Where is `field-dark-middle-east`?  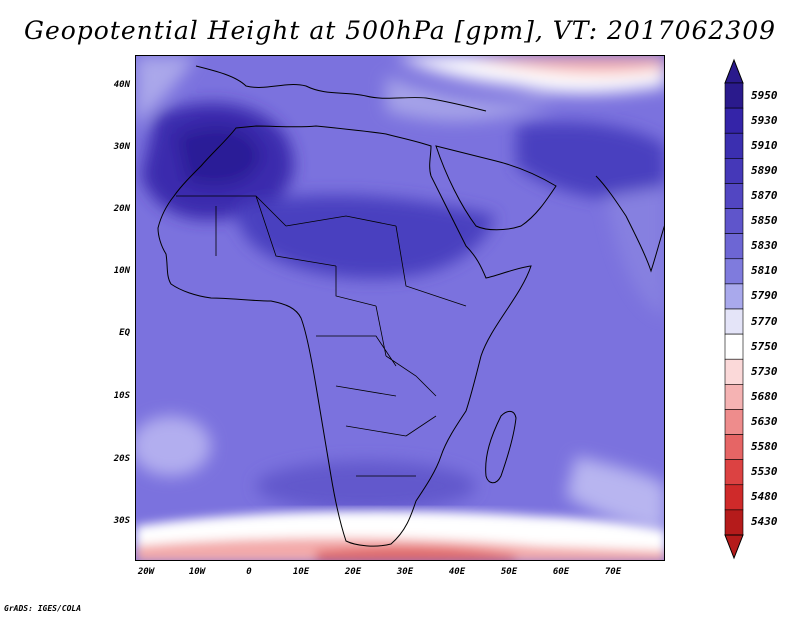 field-dark-middle-east is located at coordinates (590, 161).